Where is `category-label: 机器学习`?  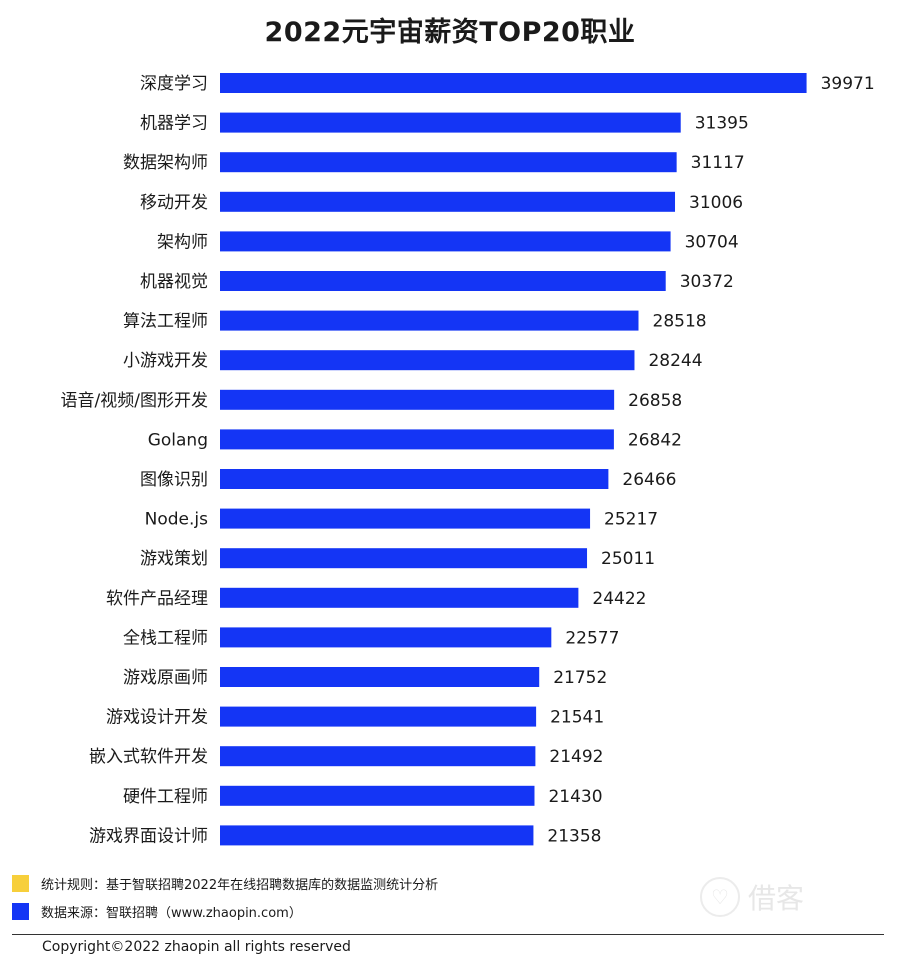
category-label: 机器学习 is located at coordinates (174, 124).